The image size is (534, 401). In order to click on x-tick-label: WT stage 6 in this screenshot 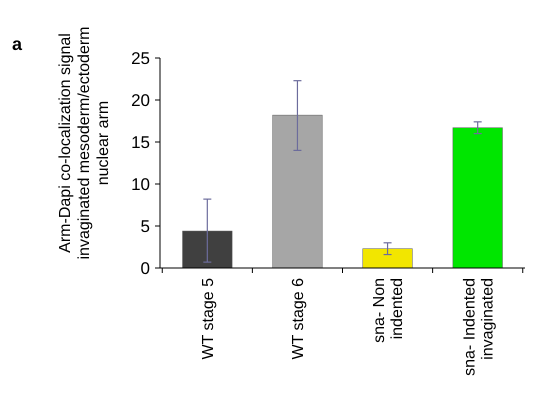, I will do `click(299, 319)`.